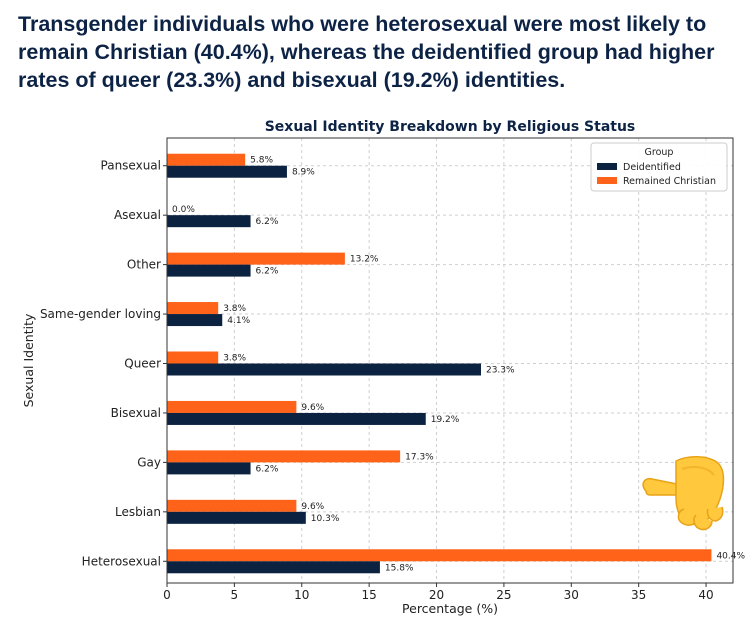  I want to click on data-label: 19.2%, so click(445, 420).